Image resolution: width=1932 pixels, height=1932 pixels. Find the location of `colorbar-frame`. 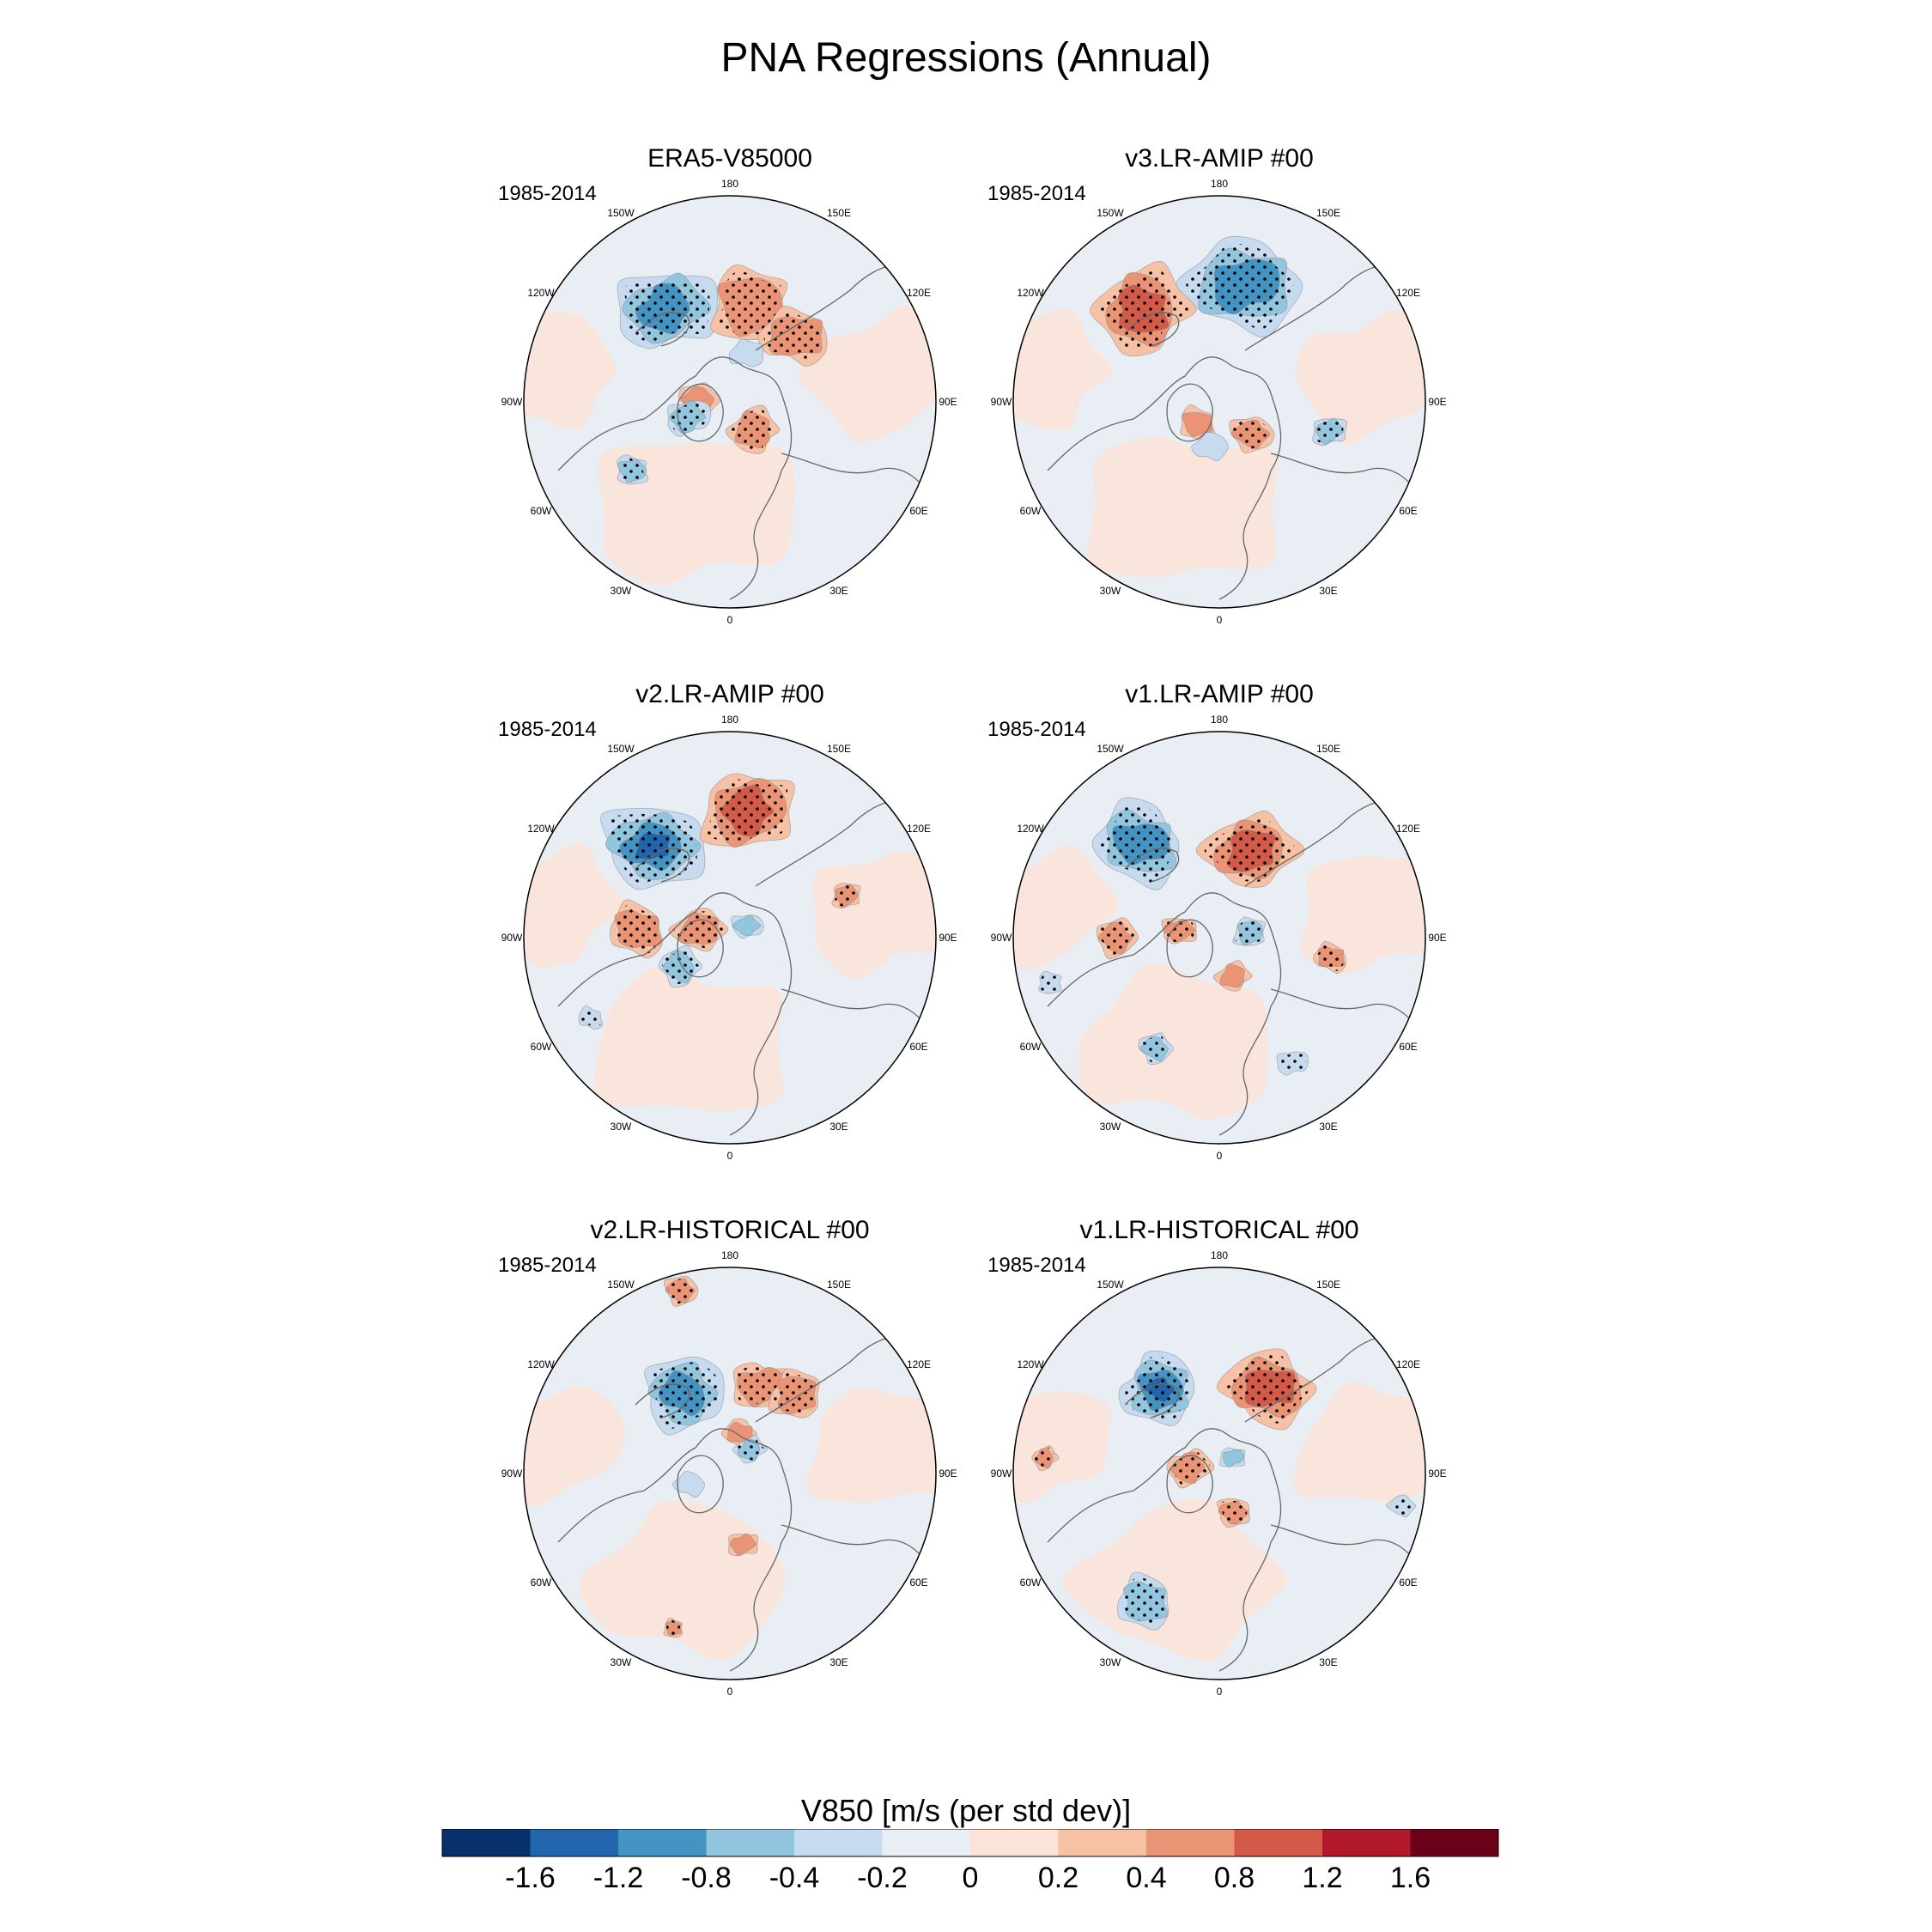

colorbar-frame is located at coordinates (970, 1843).